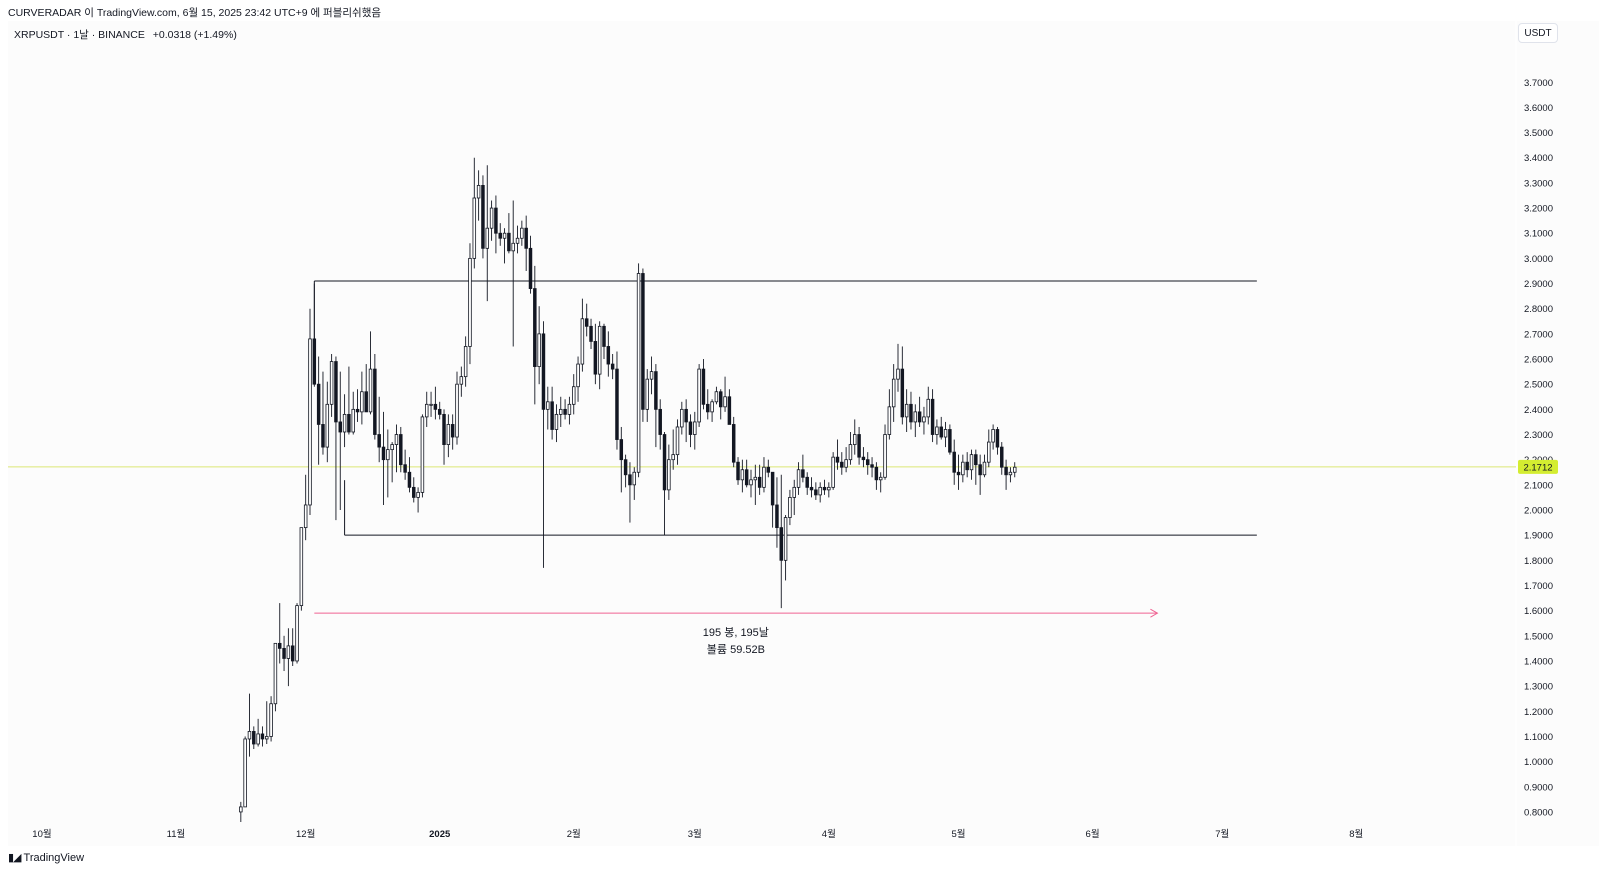 This screenshot has width=1600, height=889. I want to click on brand-footer: ▮◢ TradingView, so click(46, 858).